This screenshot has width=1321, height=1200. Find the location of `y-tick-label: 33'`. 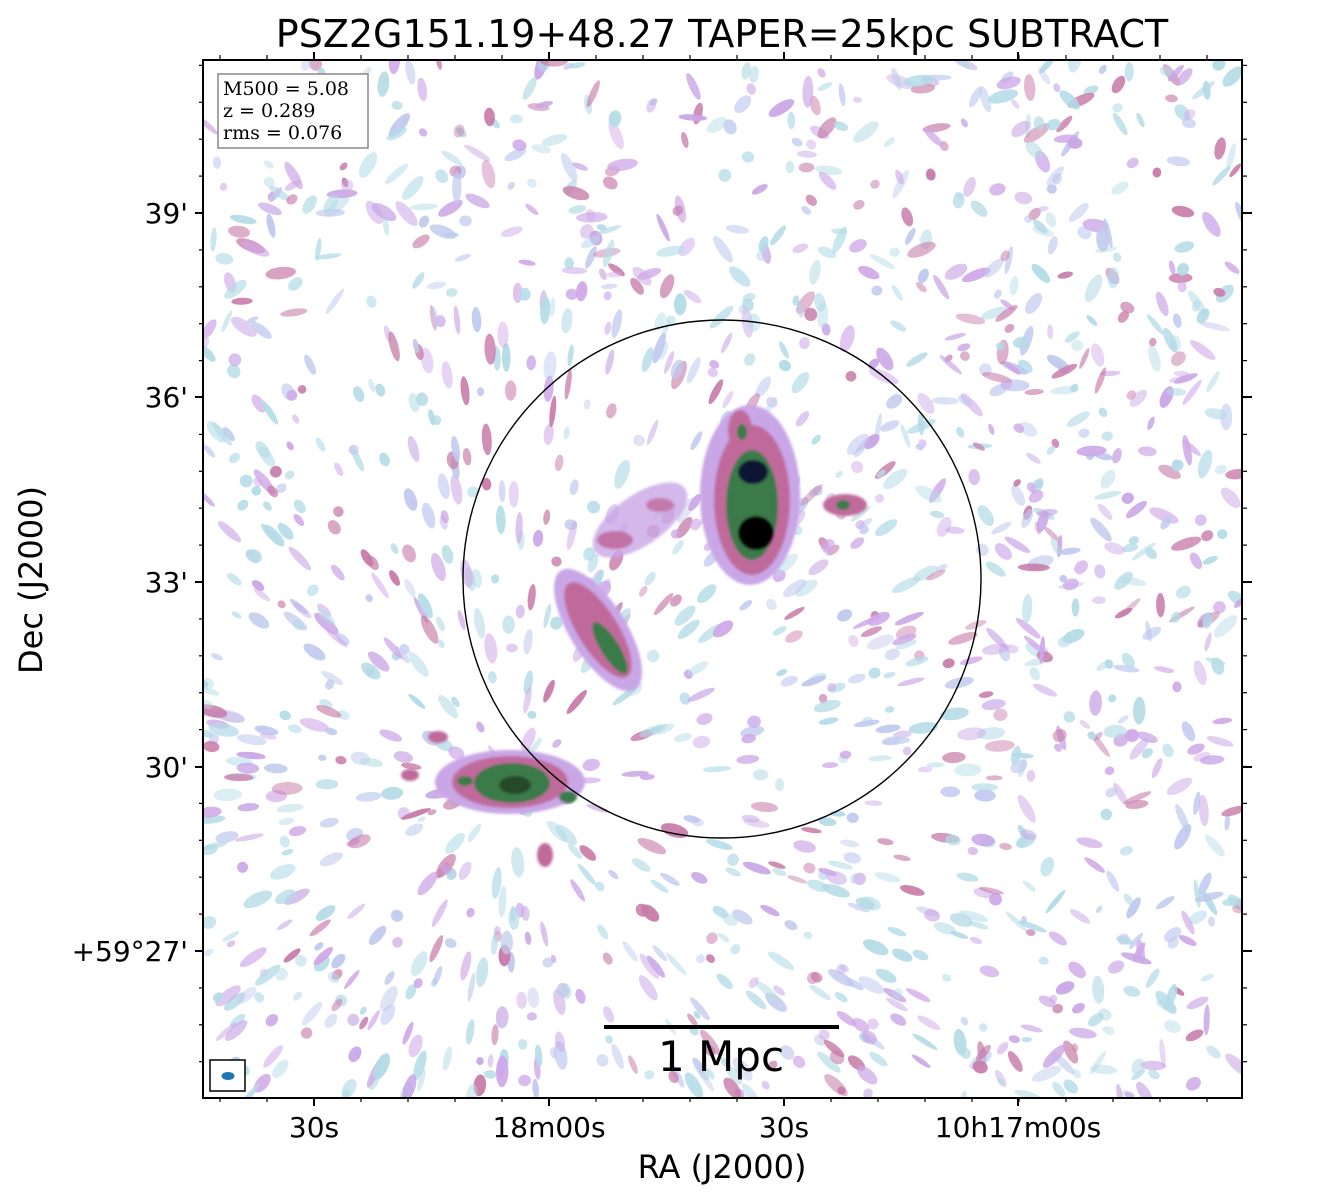

y-tick-label: 33' is located at coordinates (166, 582).